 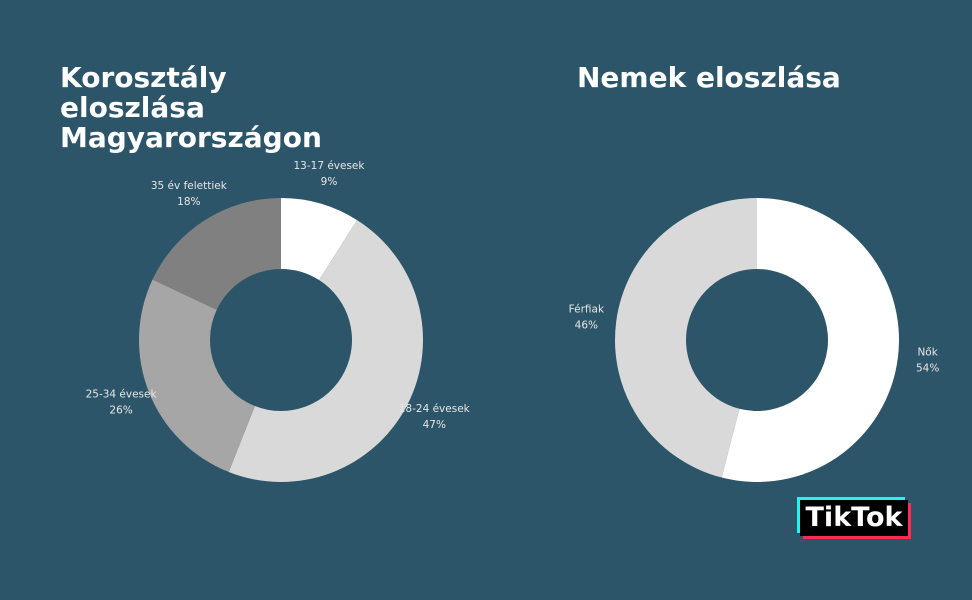 I want to click on slice-label: 18-24 évesek, so click(x=435, y=409).